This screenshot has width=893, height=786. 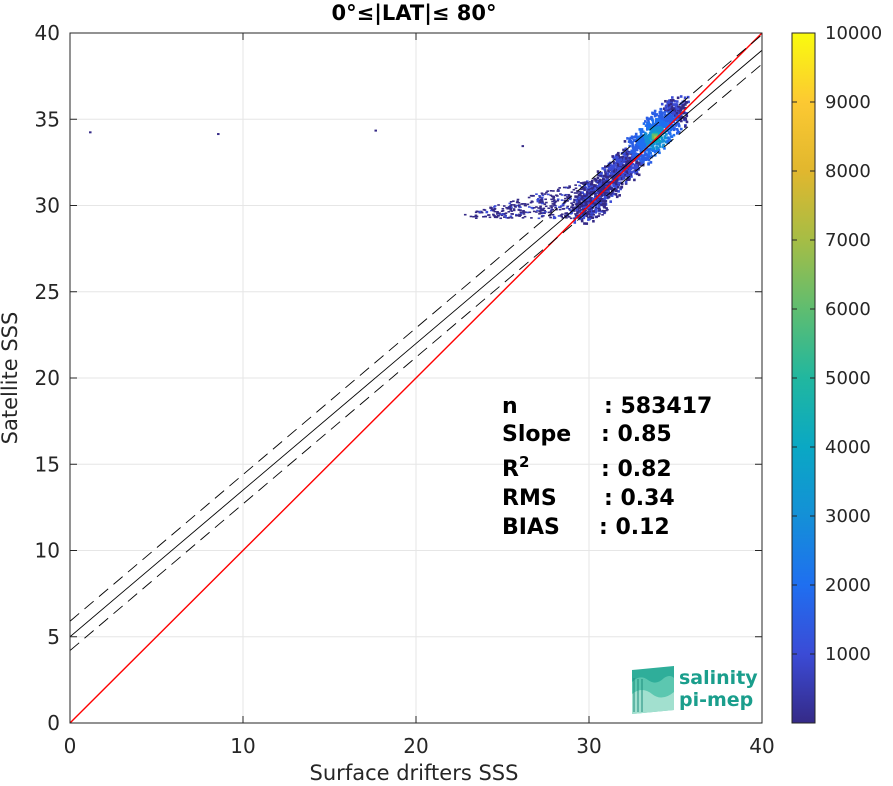 I want to click on outlier-point, so click(x=90, y=132).